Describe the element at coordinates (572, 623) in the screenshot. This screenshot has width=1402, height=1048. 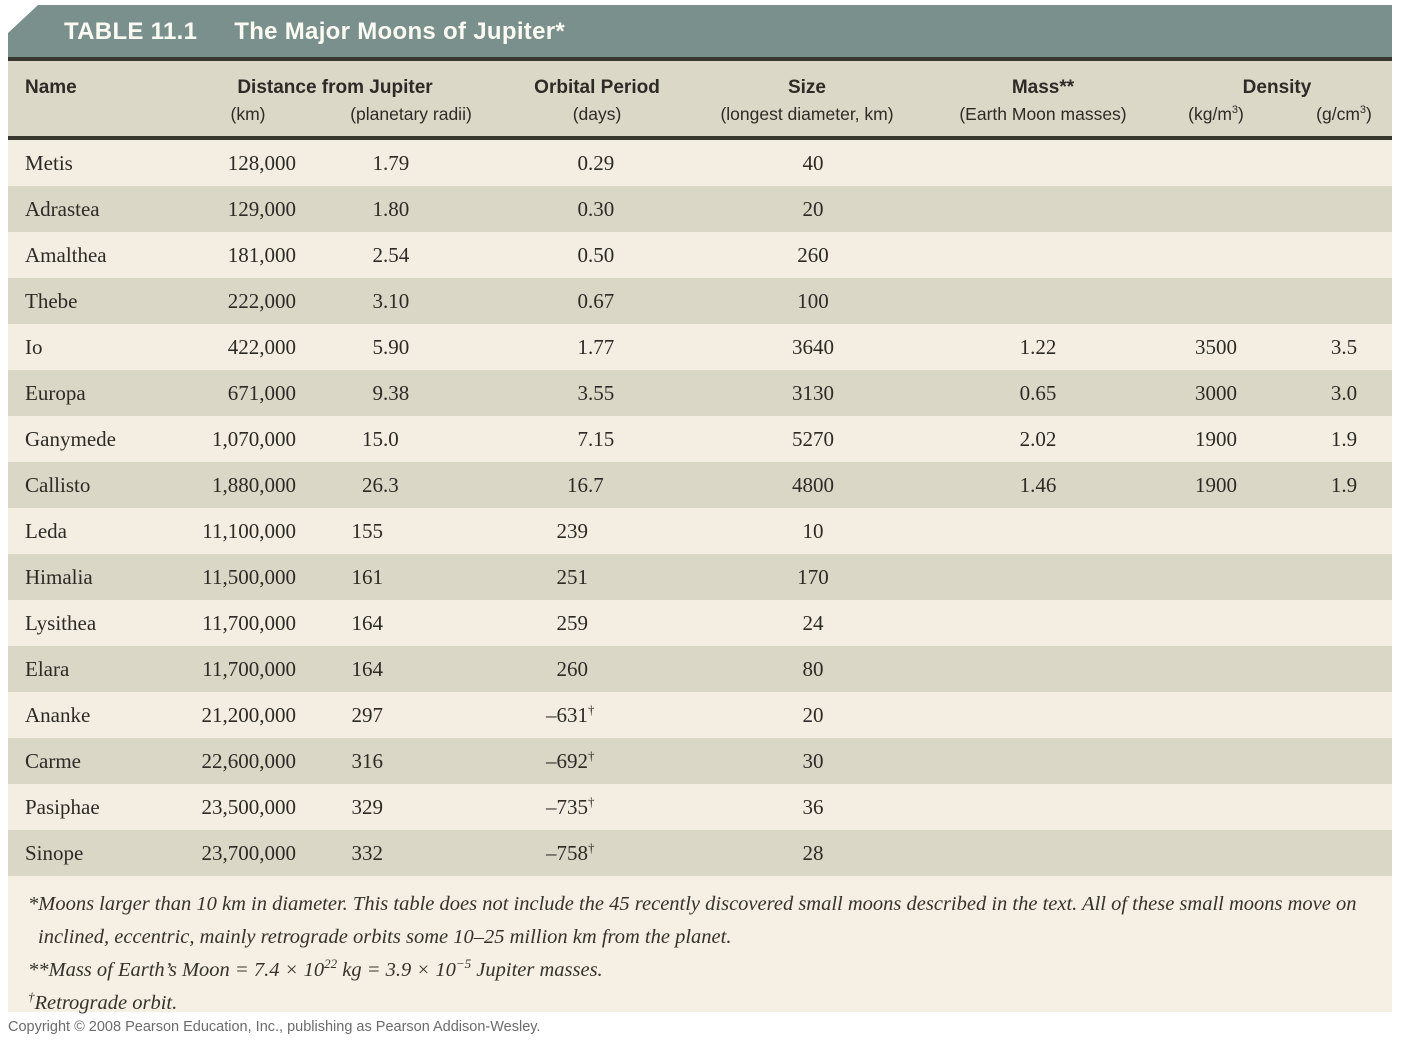
I see `integer-part: 259` at that location.